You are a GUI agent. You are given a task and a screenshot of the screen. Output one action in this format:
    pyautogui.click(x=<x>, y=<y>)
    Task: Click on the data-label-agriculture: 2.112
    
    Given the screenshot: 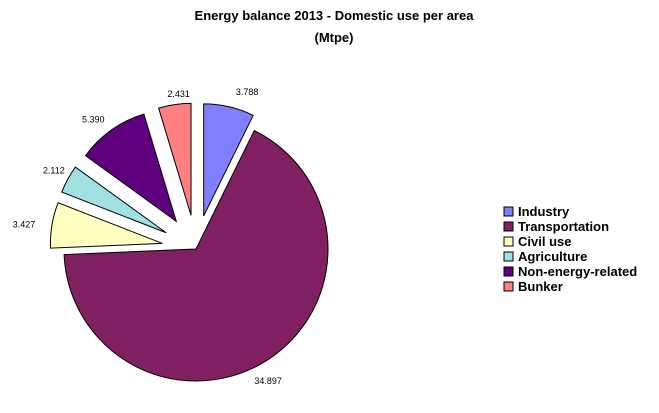 What is the action you would take?
    pyautogui.click(x=54, y=170)
    